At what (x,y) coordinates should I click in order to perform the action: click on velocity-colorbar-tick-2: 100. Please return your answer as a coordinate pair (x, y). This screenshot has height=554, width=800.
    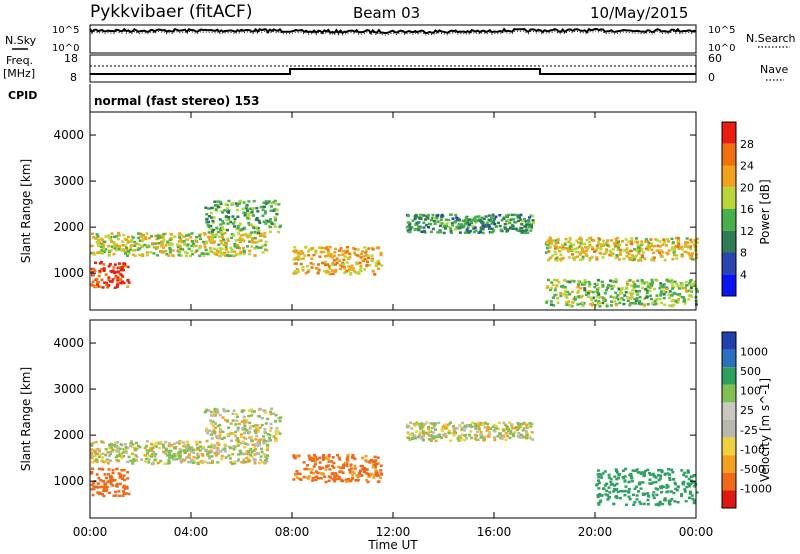
    Looking at the image, I should click on (750, 391).